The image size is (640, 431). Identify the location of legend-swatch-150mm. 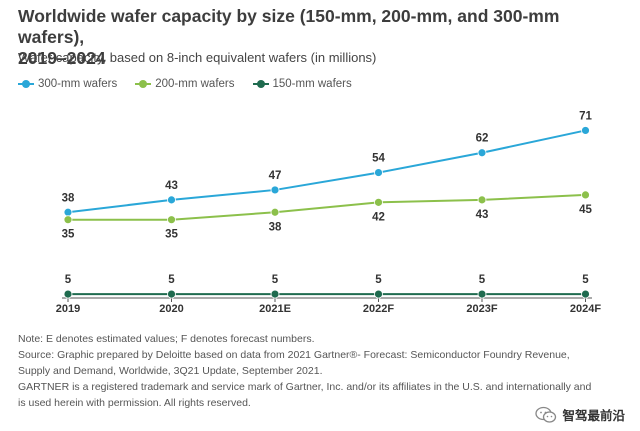
(260, 84).